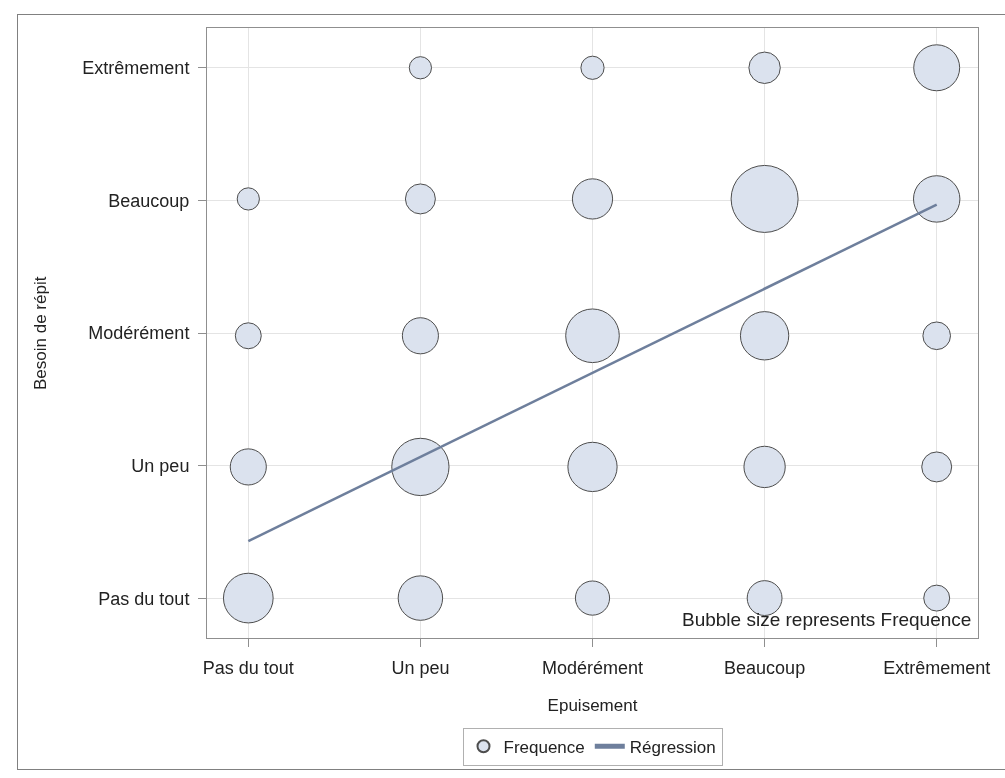 The image size is (1005, 778). I want to click on x-axis-title: Epuisement, so click(592, 705).